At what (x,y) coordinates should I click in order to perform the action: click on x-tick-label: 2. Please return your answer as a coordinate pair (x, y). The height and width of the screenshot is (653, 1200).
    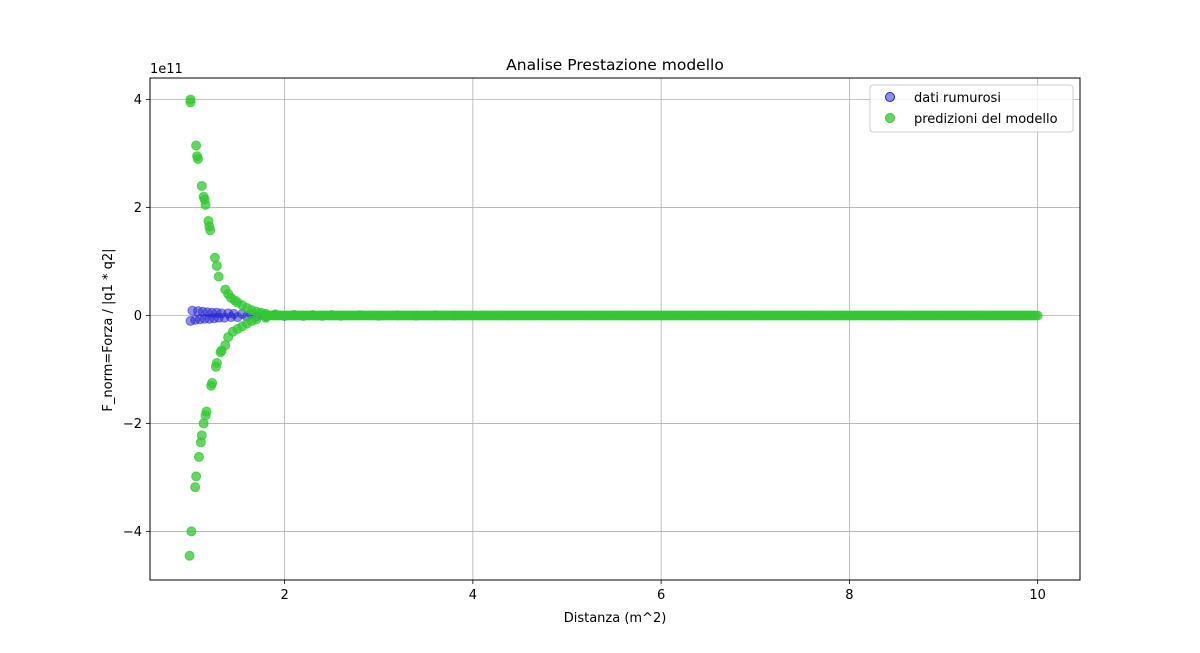
    Looking at the image, I should click on (284, 595).